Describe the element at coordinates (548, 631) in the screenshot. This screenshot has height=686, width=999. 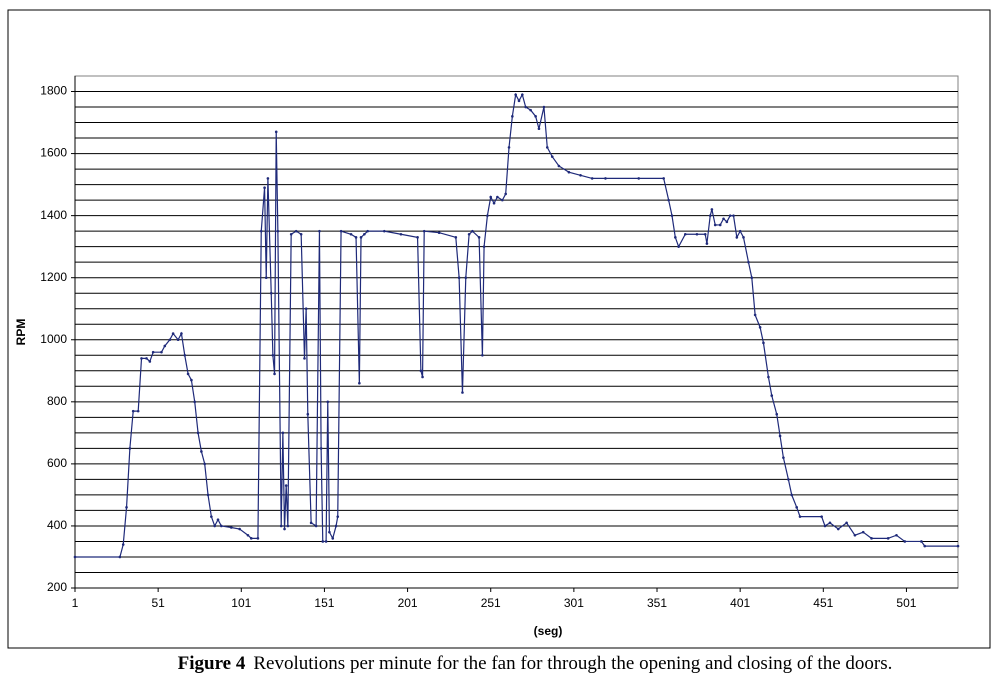
I see `x-axis-label: (seg)` at that location.